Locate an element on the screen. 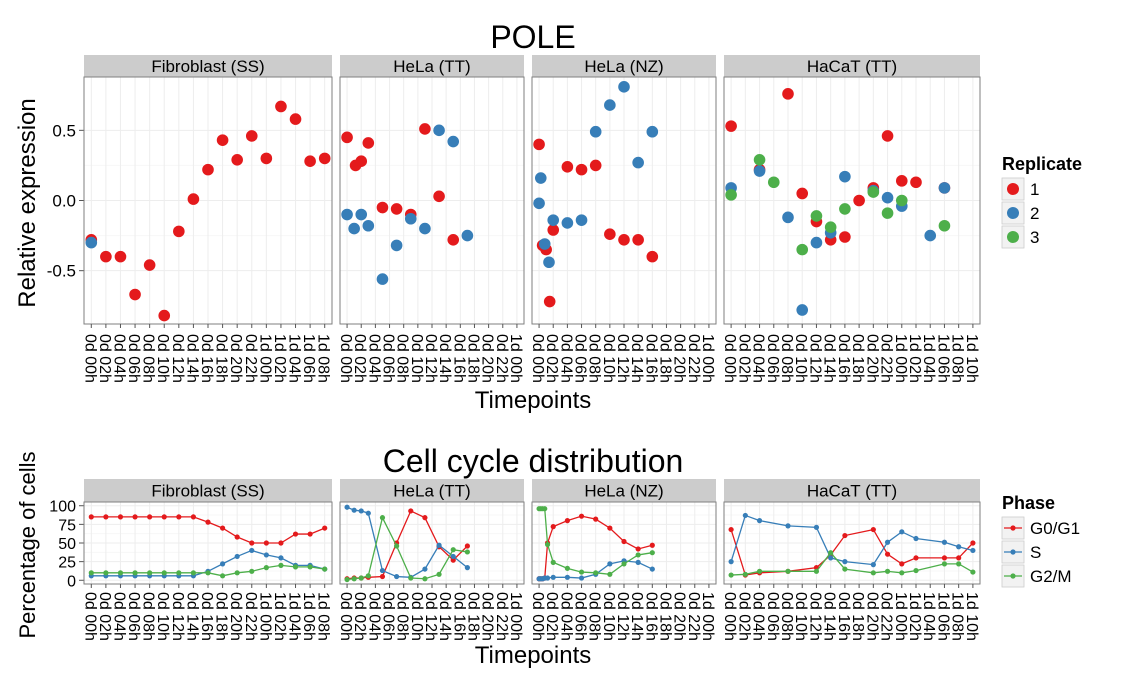  top-panel-fibroblast-ss-xtick-label: 0d 06h is located at coordinates (133, 358).